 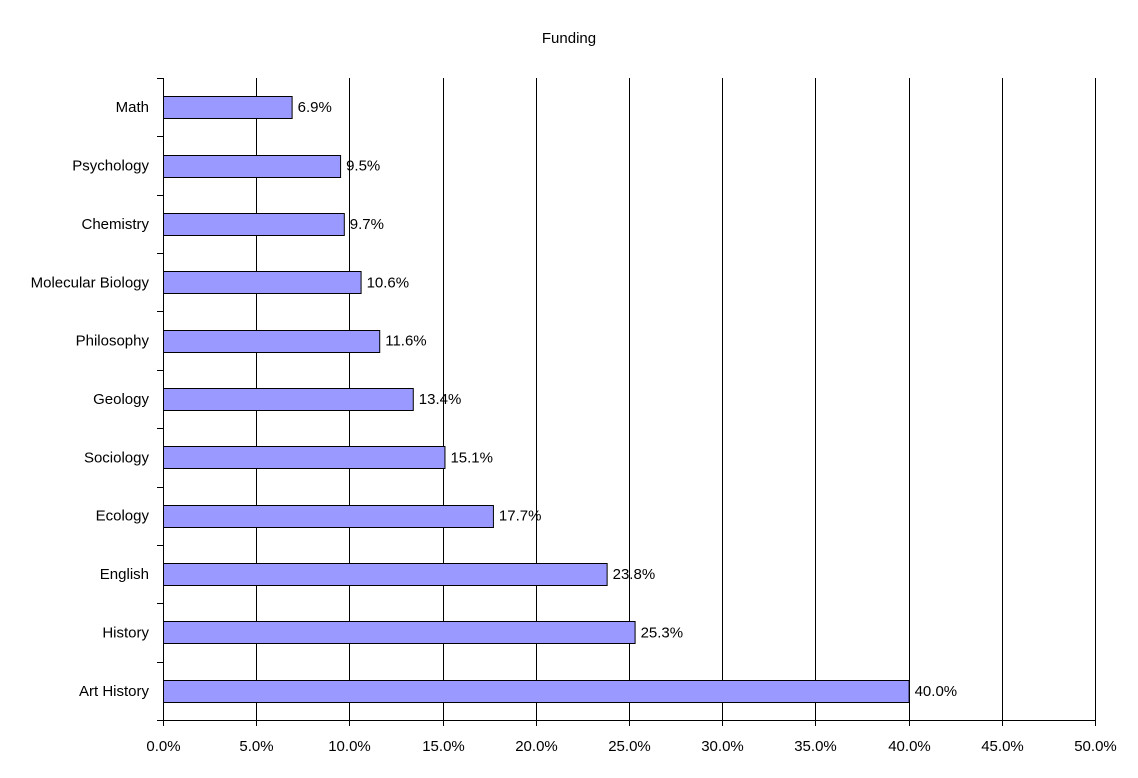 I want to click on x-tick-label: 35.0%, so click(x=815, y=746).